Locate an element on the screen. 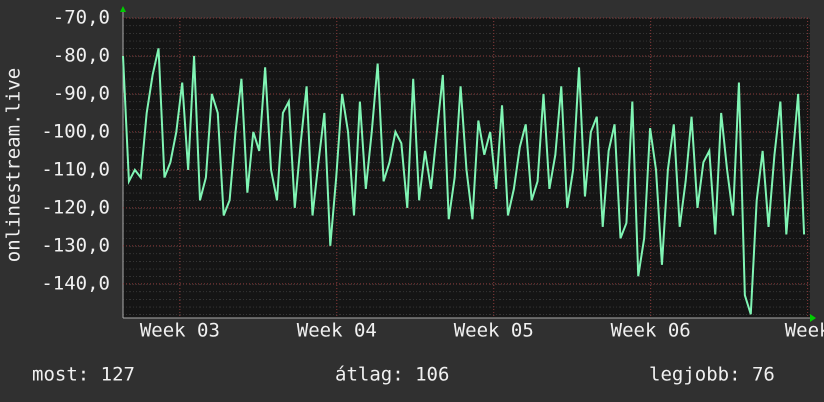  y-tick-label: -70,0 is located at coordinates (81, 18).